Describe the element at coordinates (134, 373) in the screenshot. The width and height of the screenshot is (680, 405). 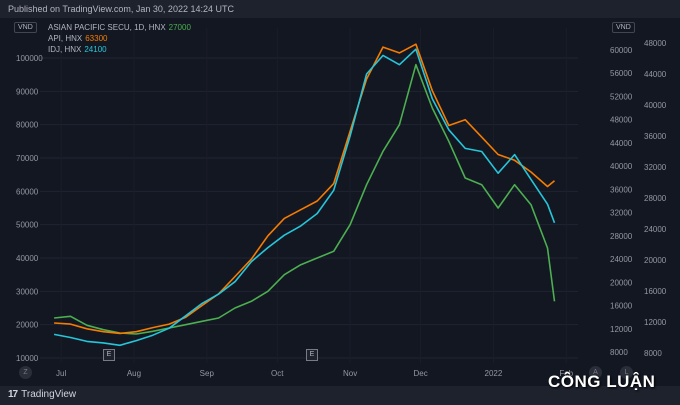
I see `x-axis-tick-label: Aug` at that location.